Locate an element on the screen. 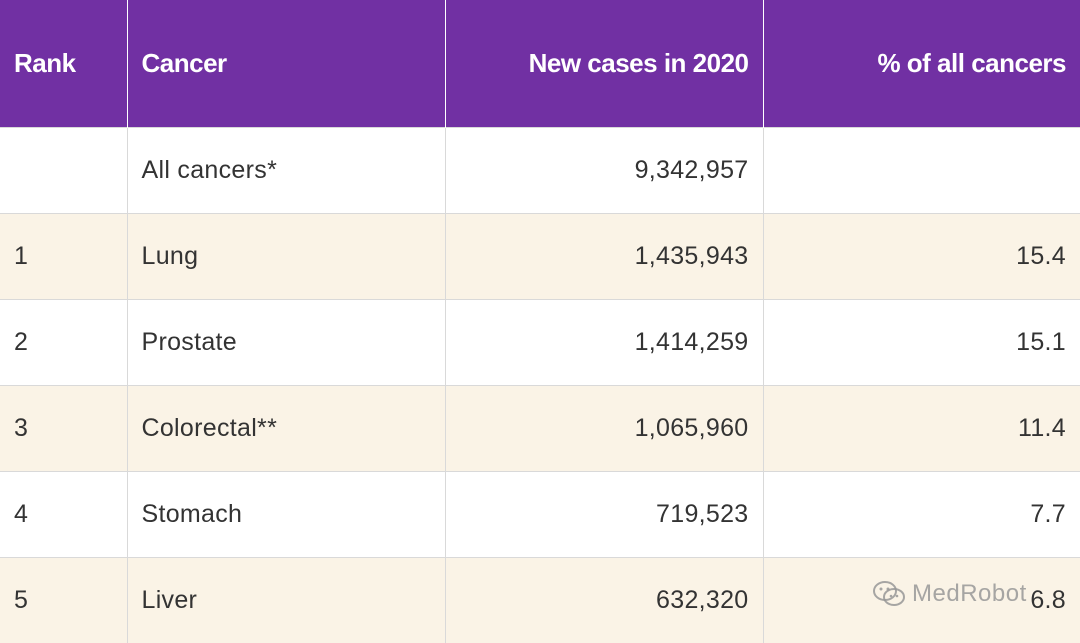  cell-rank: 4 is located at coordinates (63, 515).